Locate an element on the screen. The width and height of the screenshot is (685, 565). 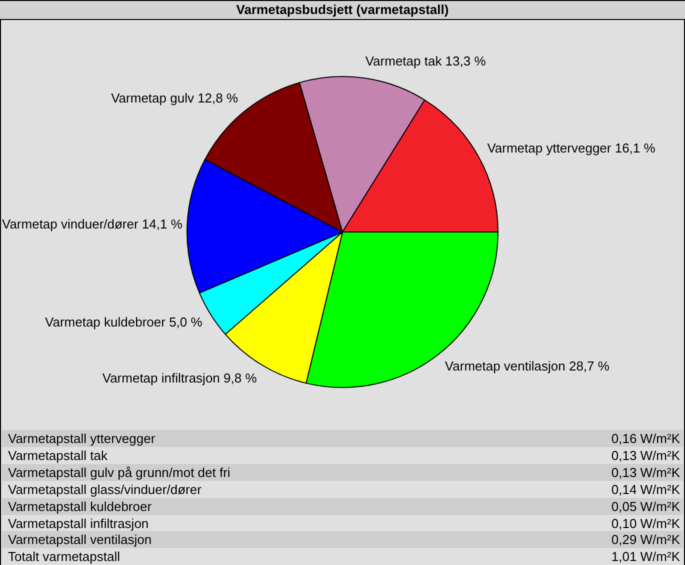
category-label: Totalt varmetapstall is located at coordinates (64, 556).